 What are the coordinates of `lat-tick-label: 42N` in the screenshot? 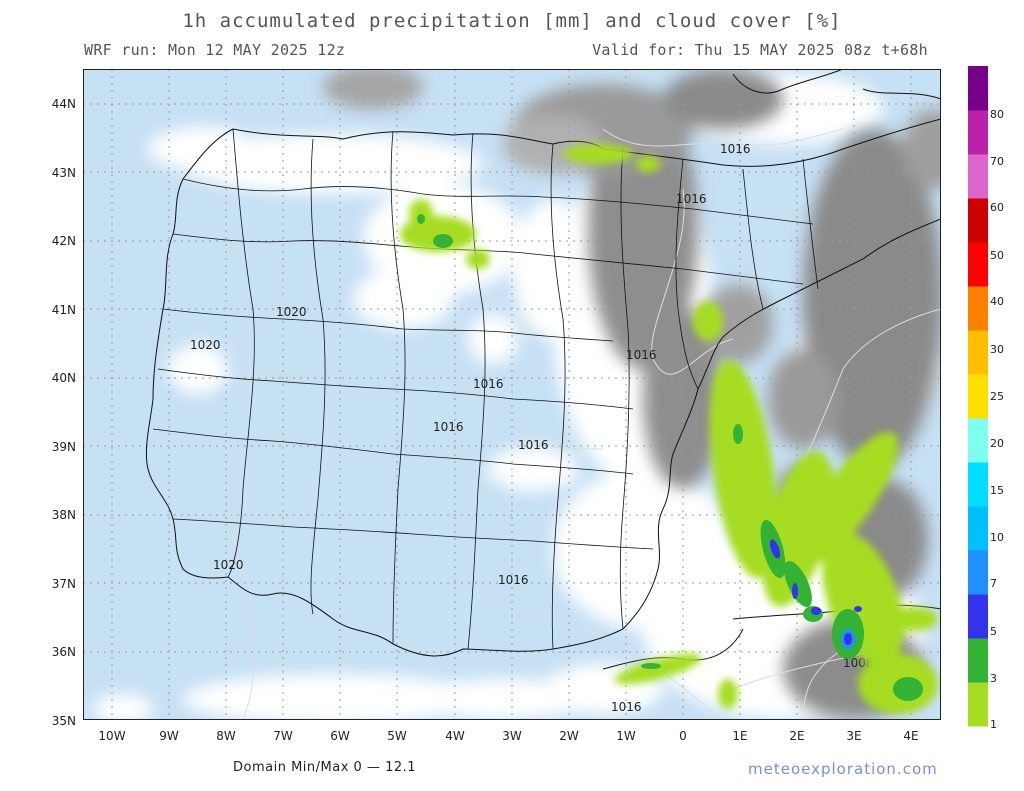 It's located at (64, 241).